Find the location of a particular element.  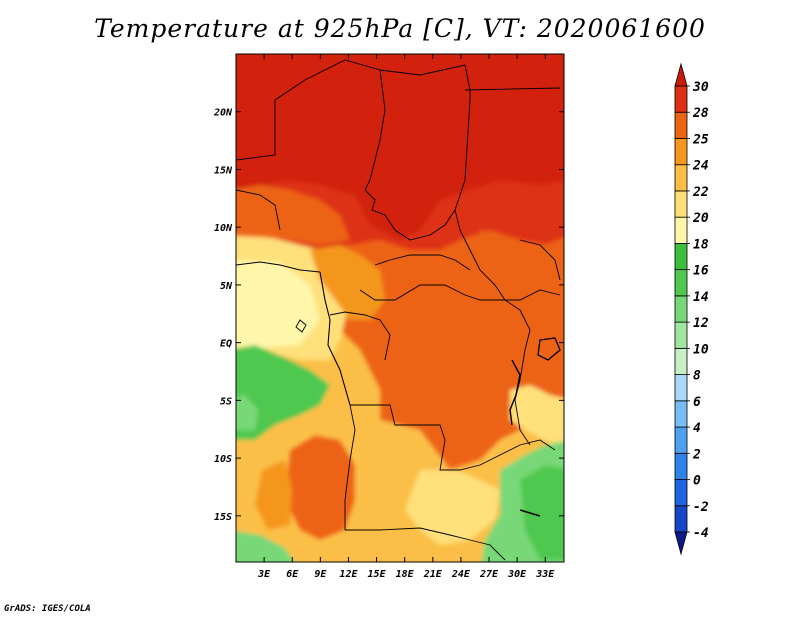

colorbar-label: 28 is located at coordinates (700, 113).